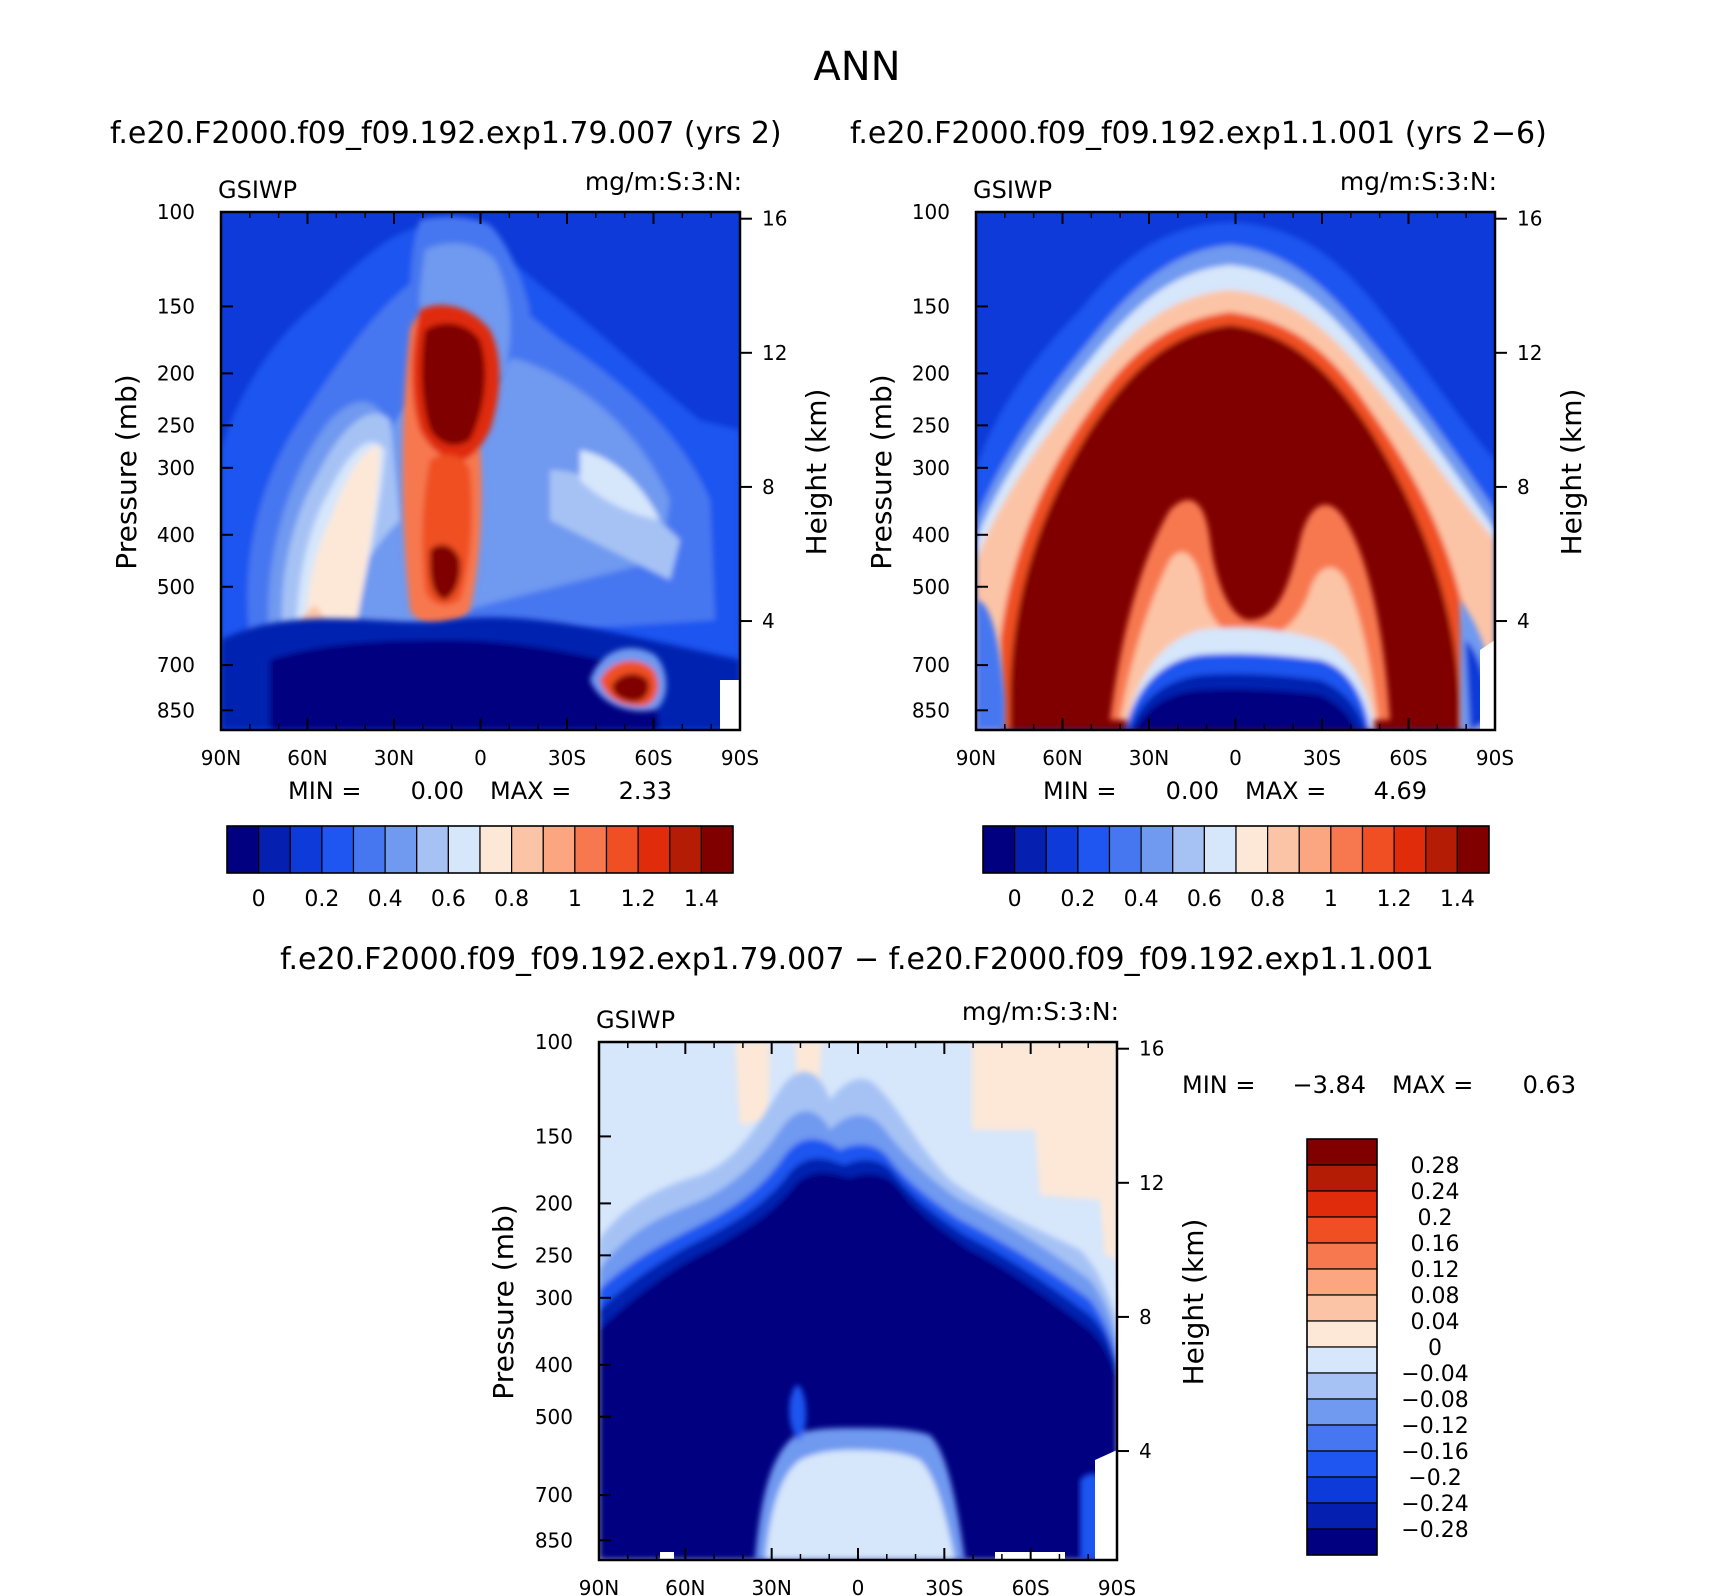 Image resolution: width=1710 pixels, height=1596 pixels. I want to click on panel-1-xtick-label: 0, so click(480, 758).